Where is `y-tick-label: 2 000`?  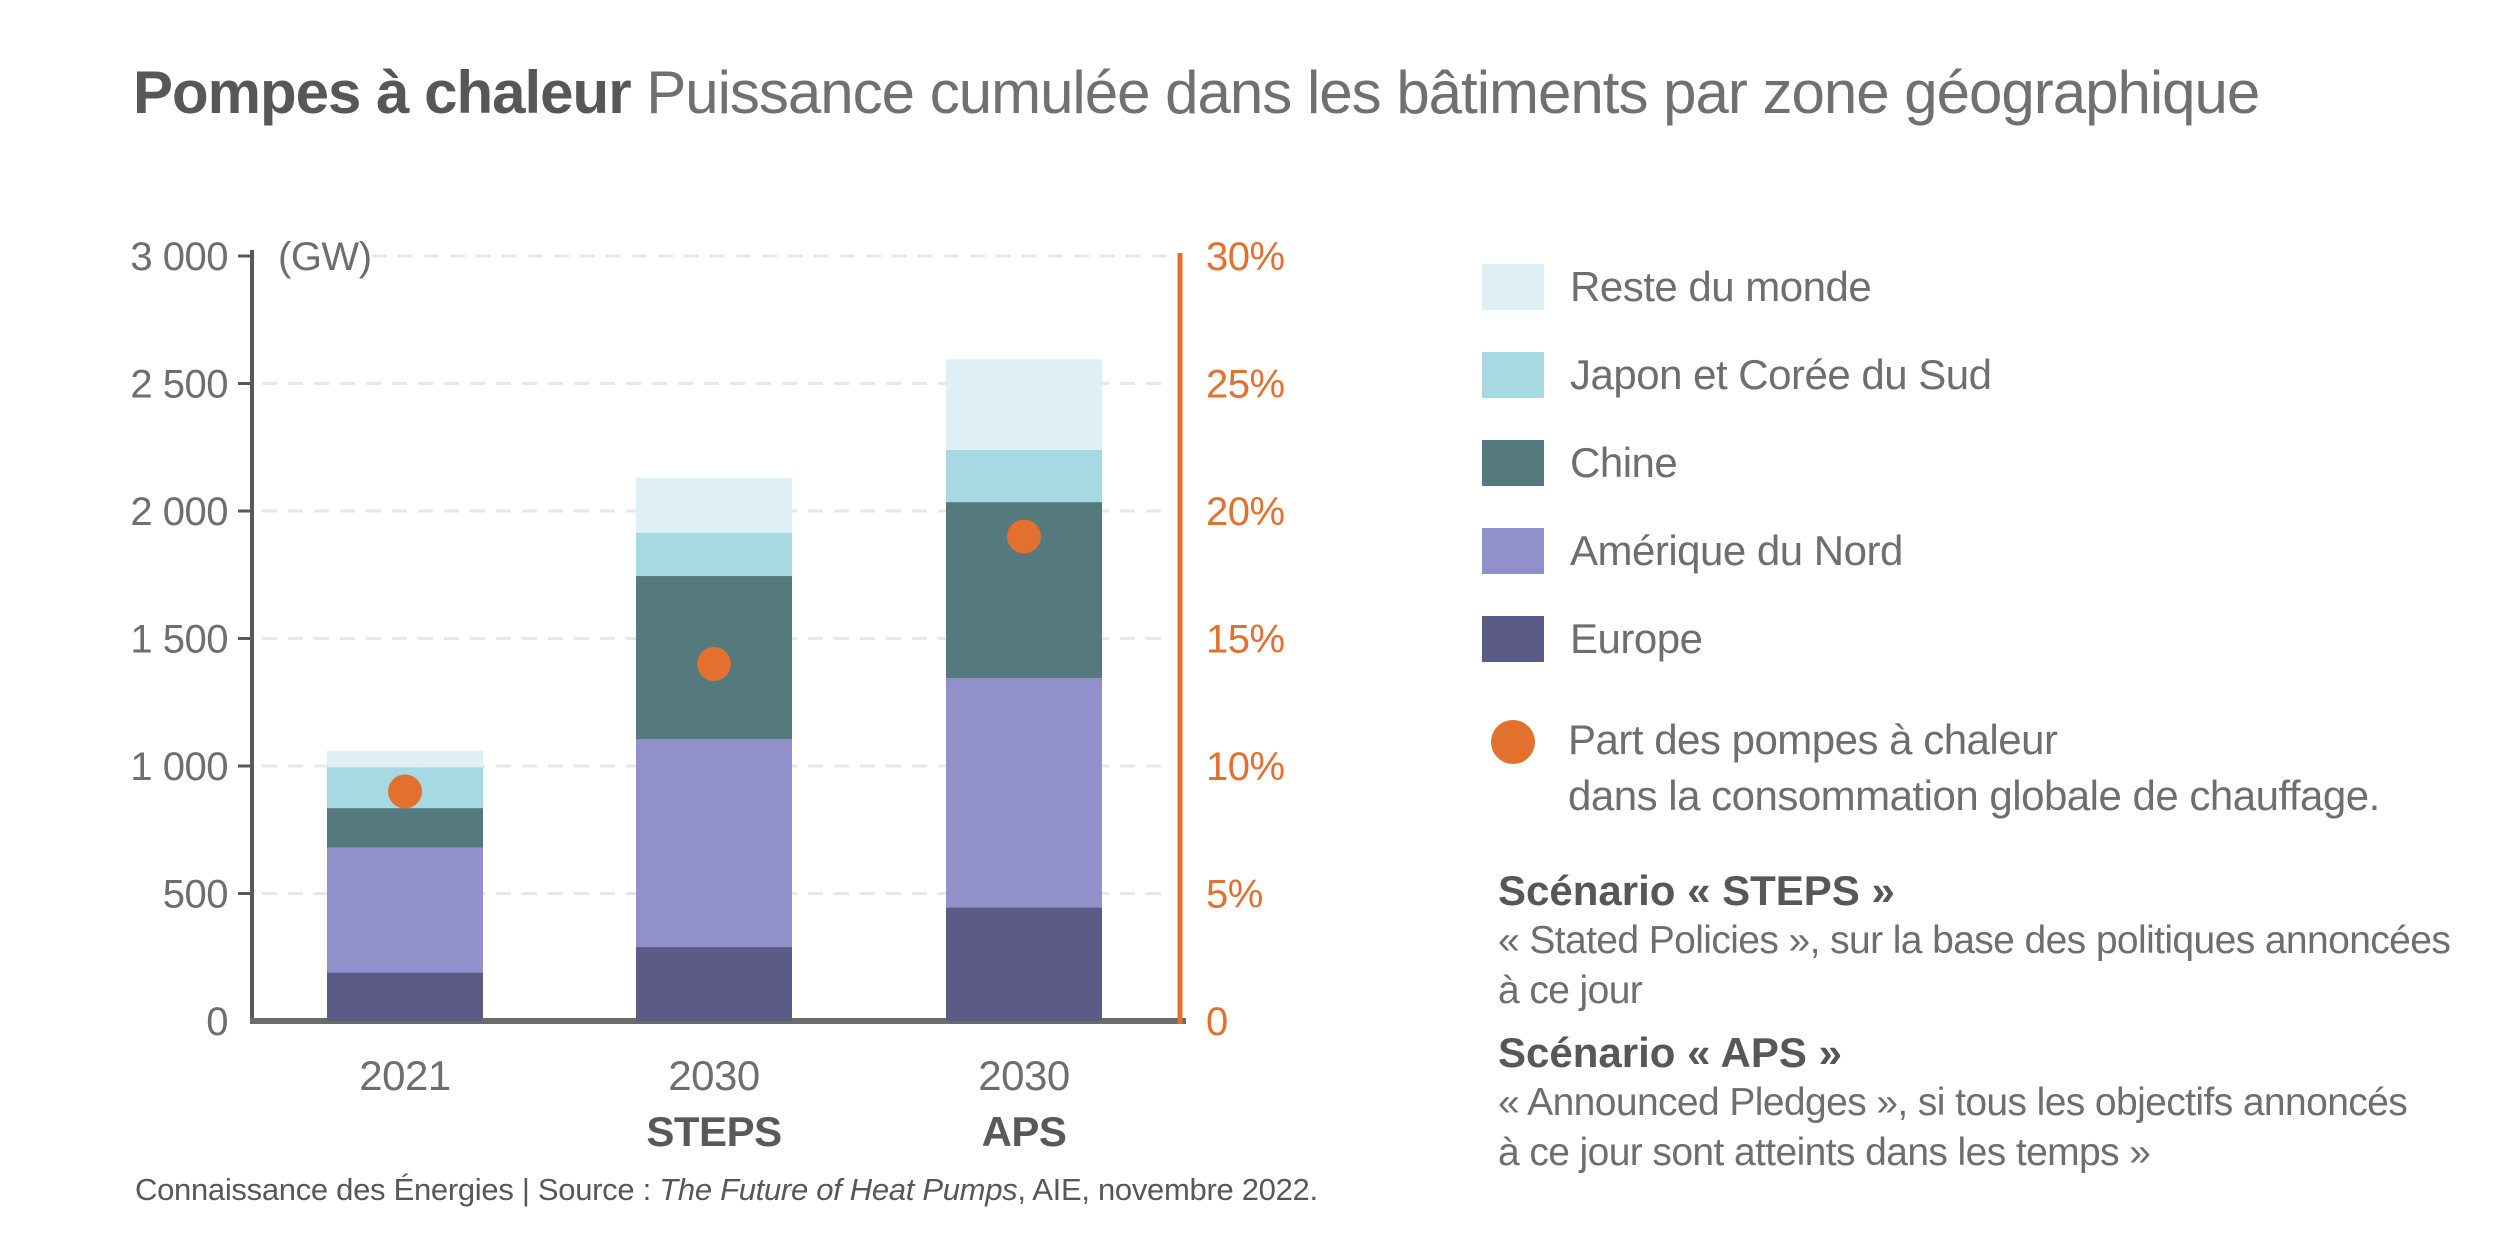 y-tick-label: 2 000 is located at coordinates (179, 512).